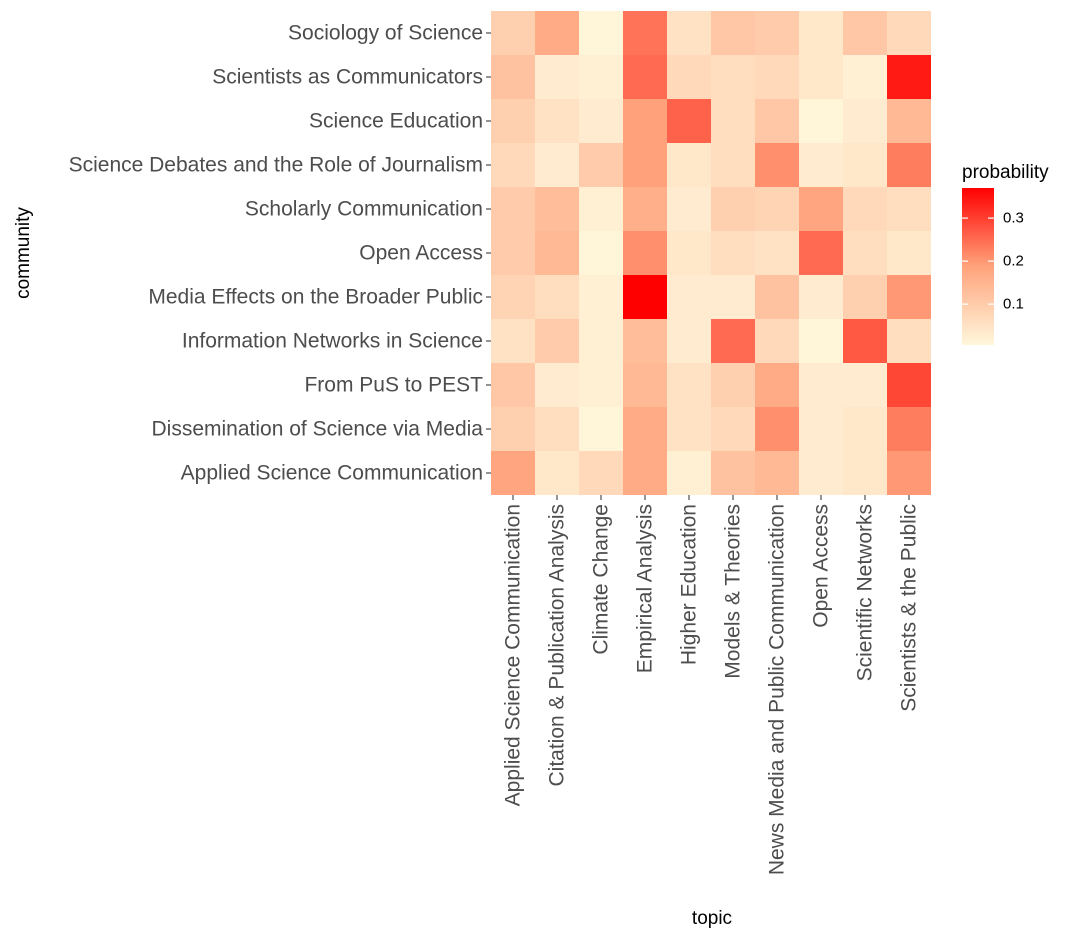 The height and width of the screenshot is (928, 1070). What do you see at coordinates (23, 253) in the screenshot?
I see `y-axis-title: community` at bounding box center [23, 253].